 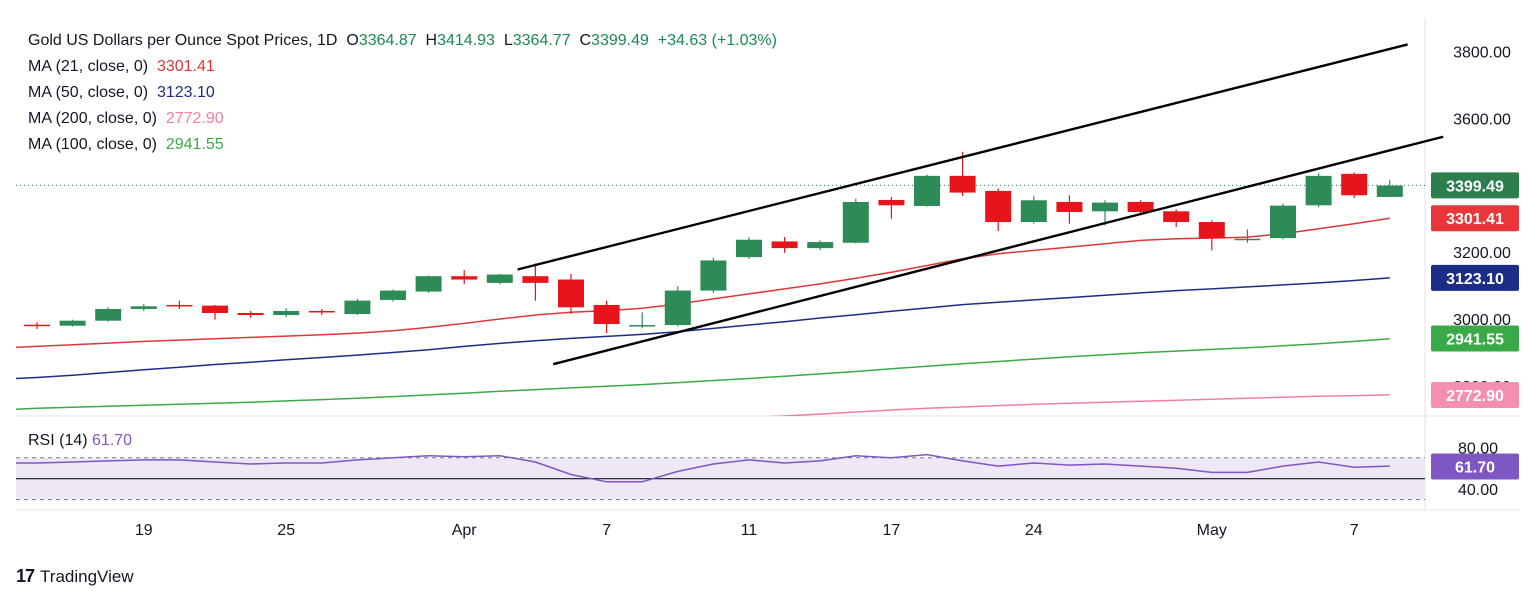 What do you see at coordinates (620, 40) in the screenshot?
I see `close-value: 3399.49` at bounding box center [620, 40].